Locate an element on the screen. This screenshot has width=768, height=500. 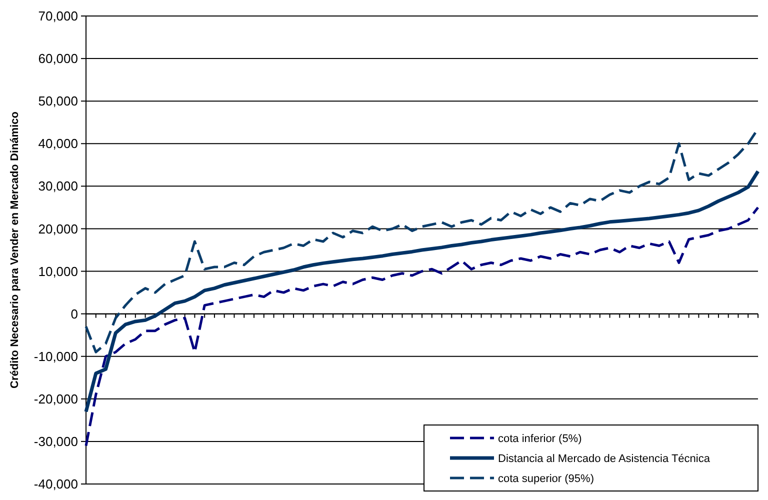
y-tick-label: 30,000 is located at coordinates (58, 186).